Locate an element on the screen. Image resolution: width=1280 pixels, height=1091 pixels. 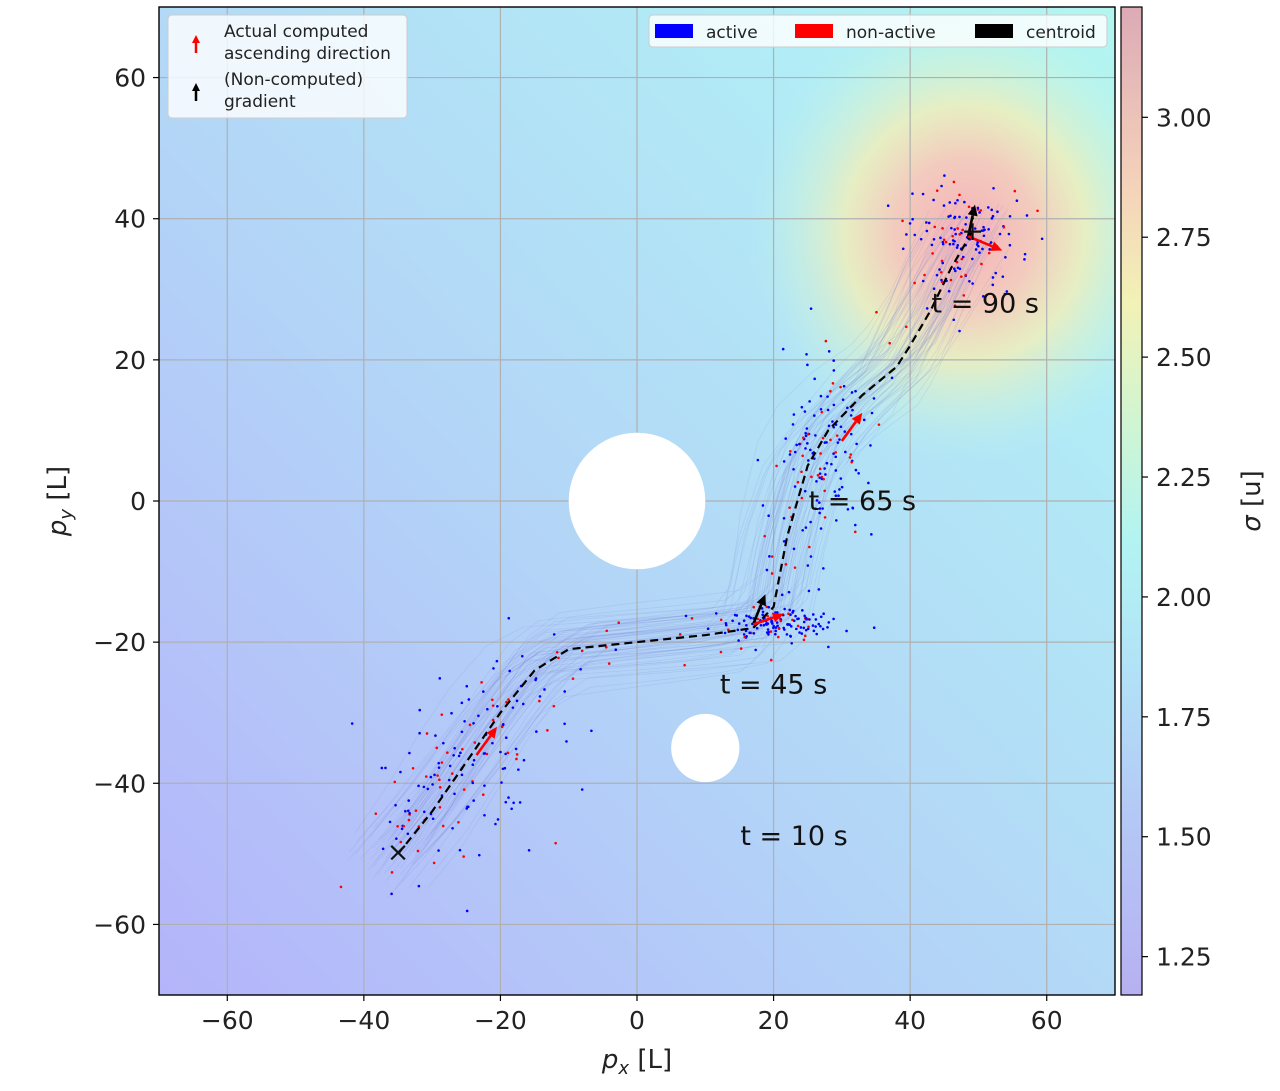
computed-direction-arrow-head is located at coordinates (996, 246).